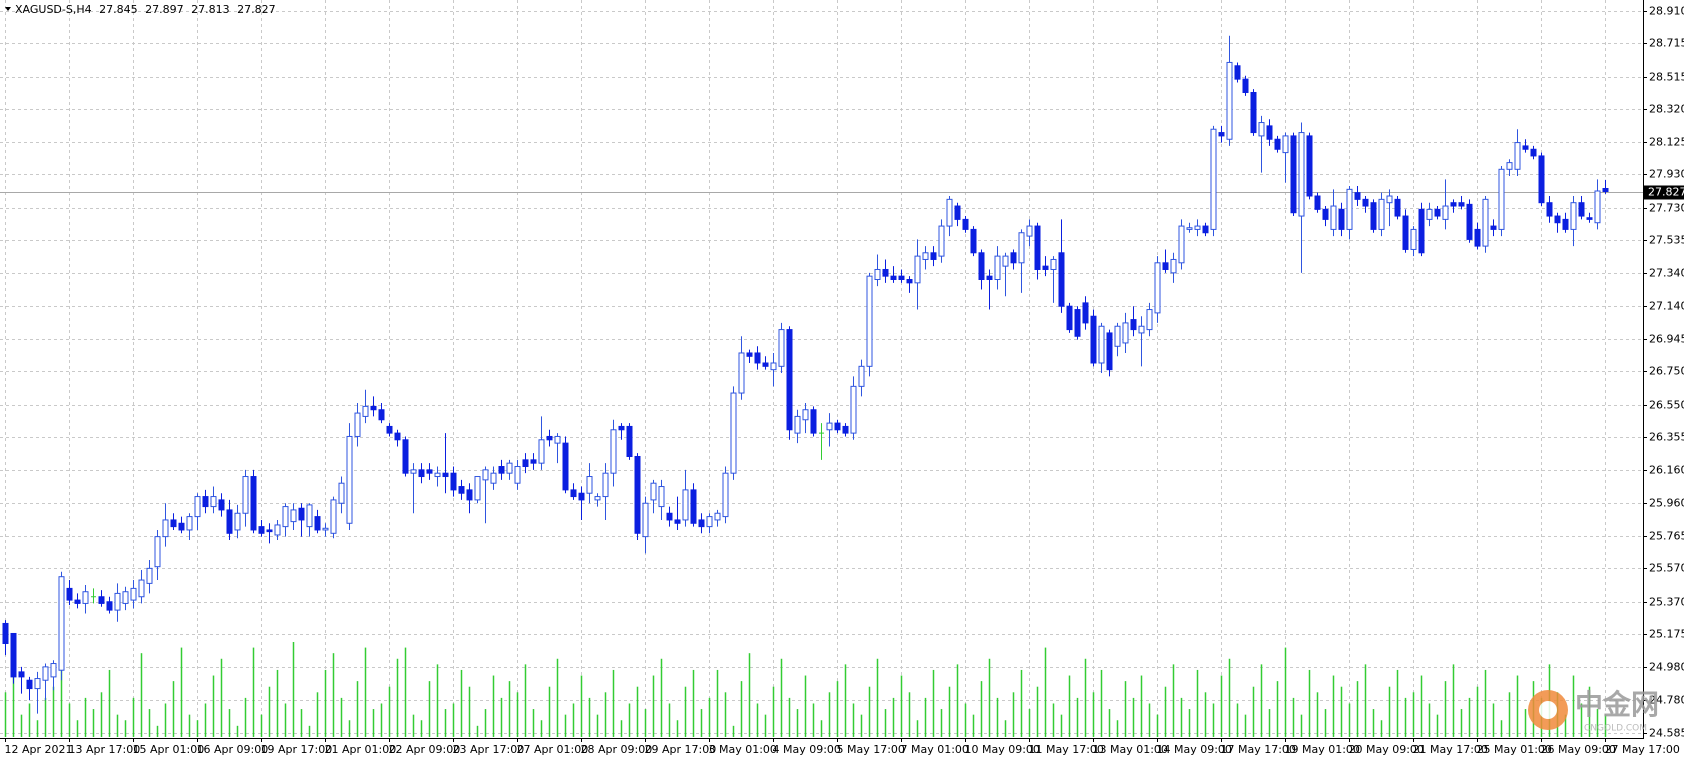  What do you see at coordinates (1642, 749) in the screenshot?
I see `x-tick-label: 27 May 17:00` at bounding box center [1642, 749].